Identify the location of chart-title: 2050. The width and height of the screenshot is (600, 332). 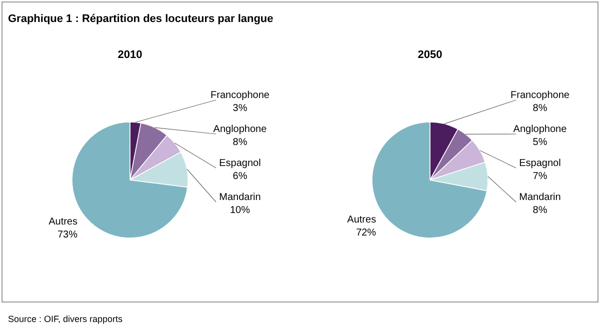
(430, 55).